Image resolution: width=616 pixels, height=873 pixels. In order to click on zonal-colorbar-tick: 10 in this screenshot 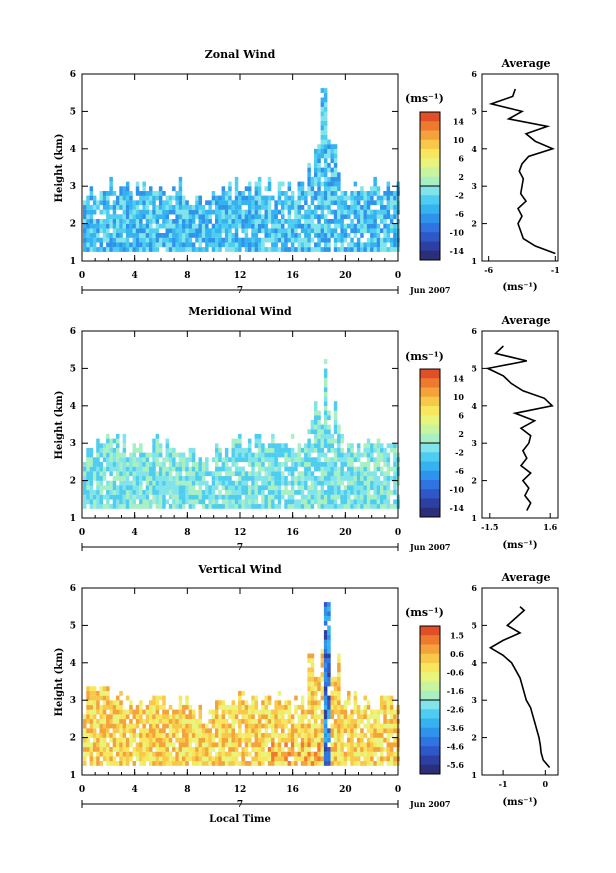, I will do `click(459, 140)`.